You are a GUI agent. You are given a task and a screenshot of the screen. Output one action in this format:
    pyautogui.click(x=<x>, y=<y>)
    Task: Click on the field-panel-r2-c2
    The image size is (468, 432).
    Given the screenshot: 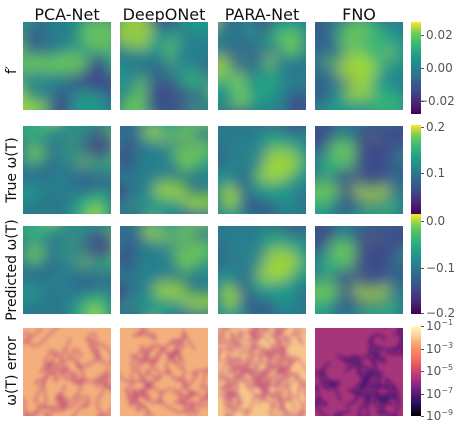 What is the action you would take?
    pyautogui.click(x=262, y=270)
    